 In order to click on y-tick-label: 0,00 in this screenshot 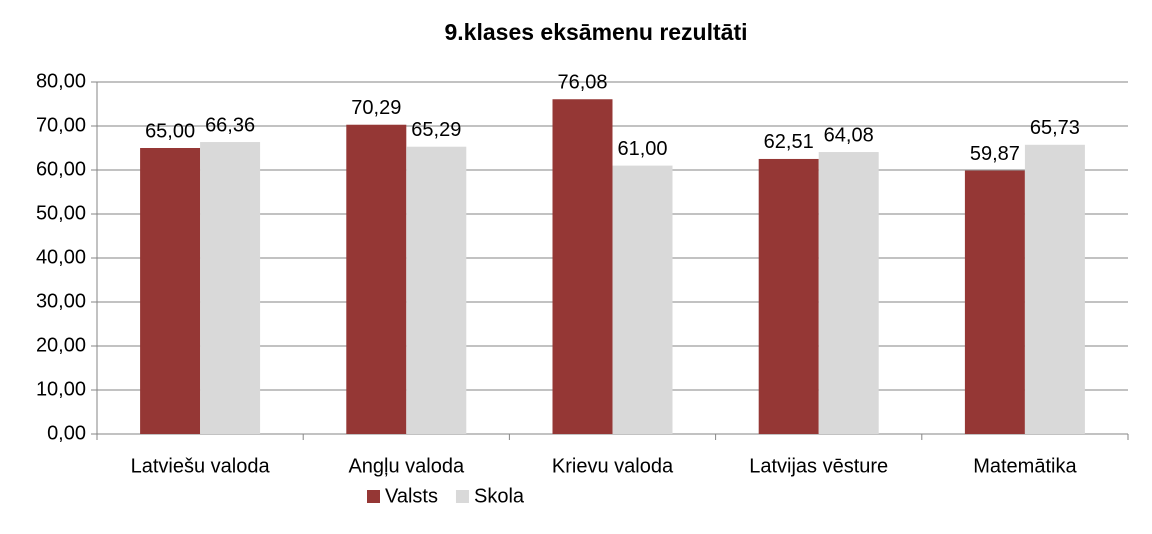, I will do `click(66, 433)`.